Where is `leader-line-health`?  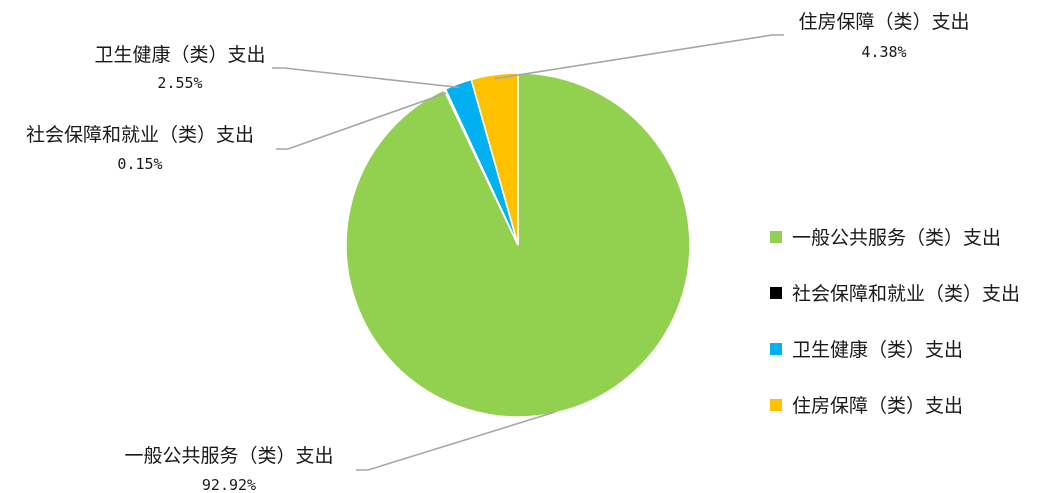
leader-line-health is located at coordinates (366, 78).